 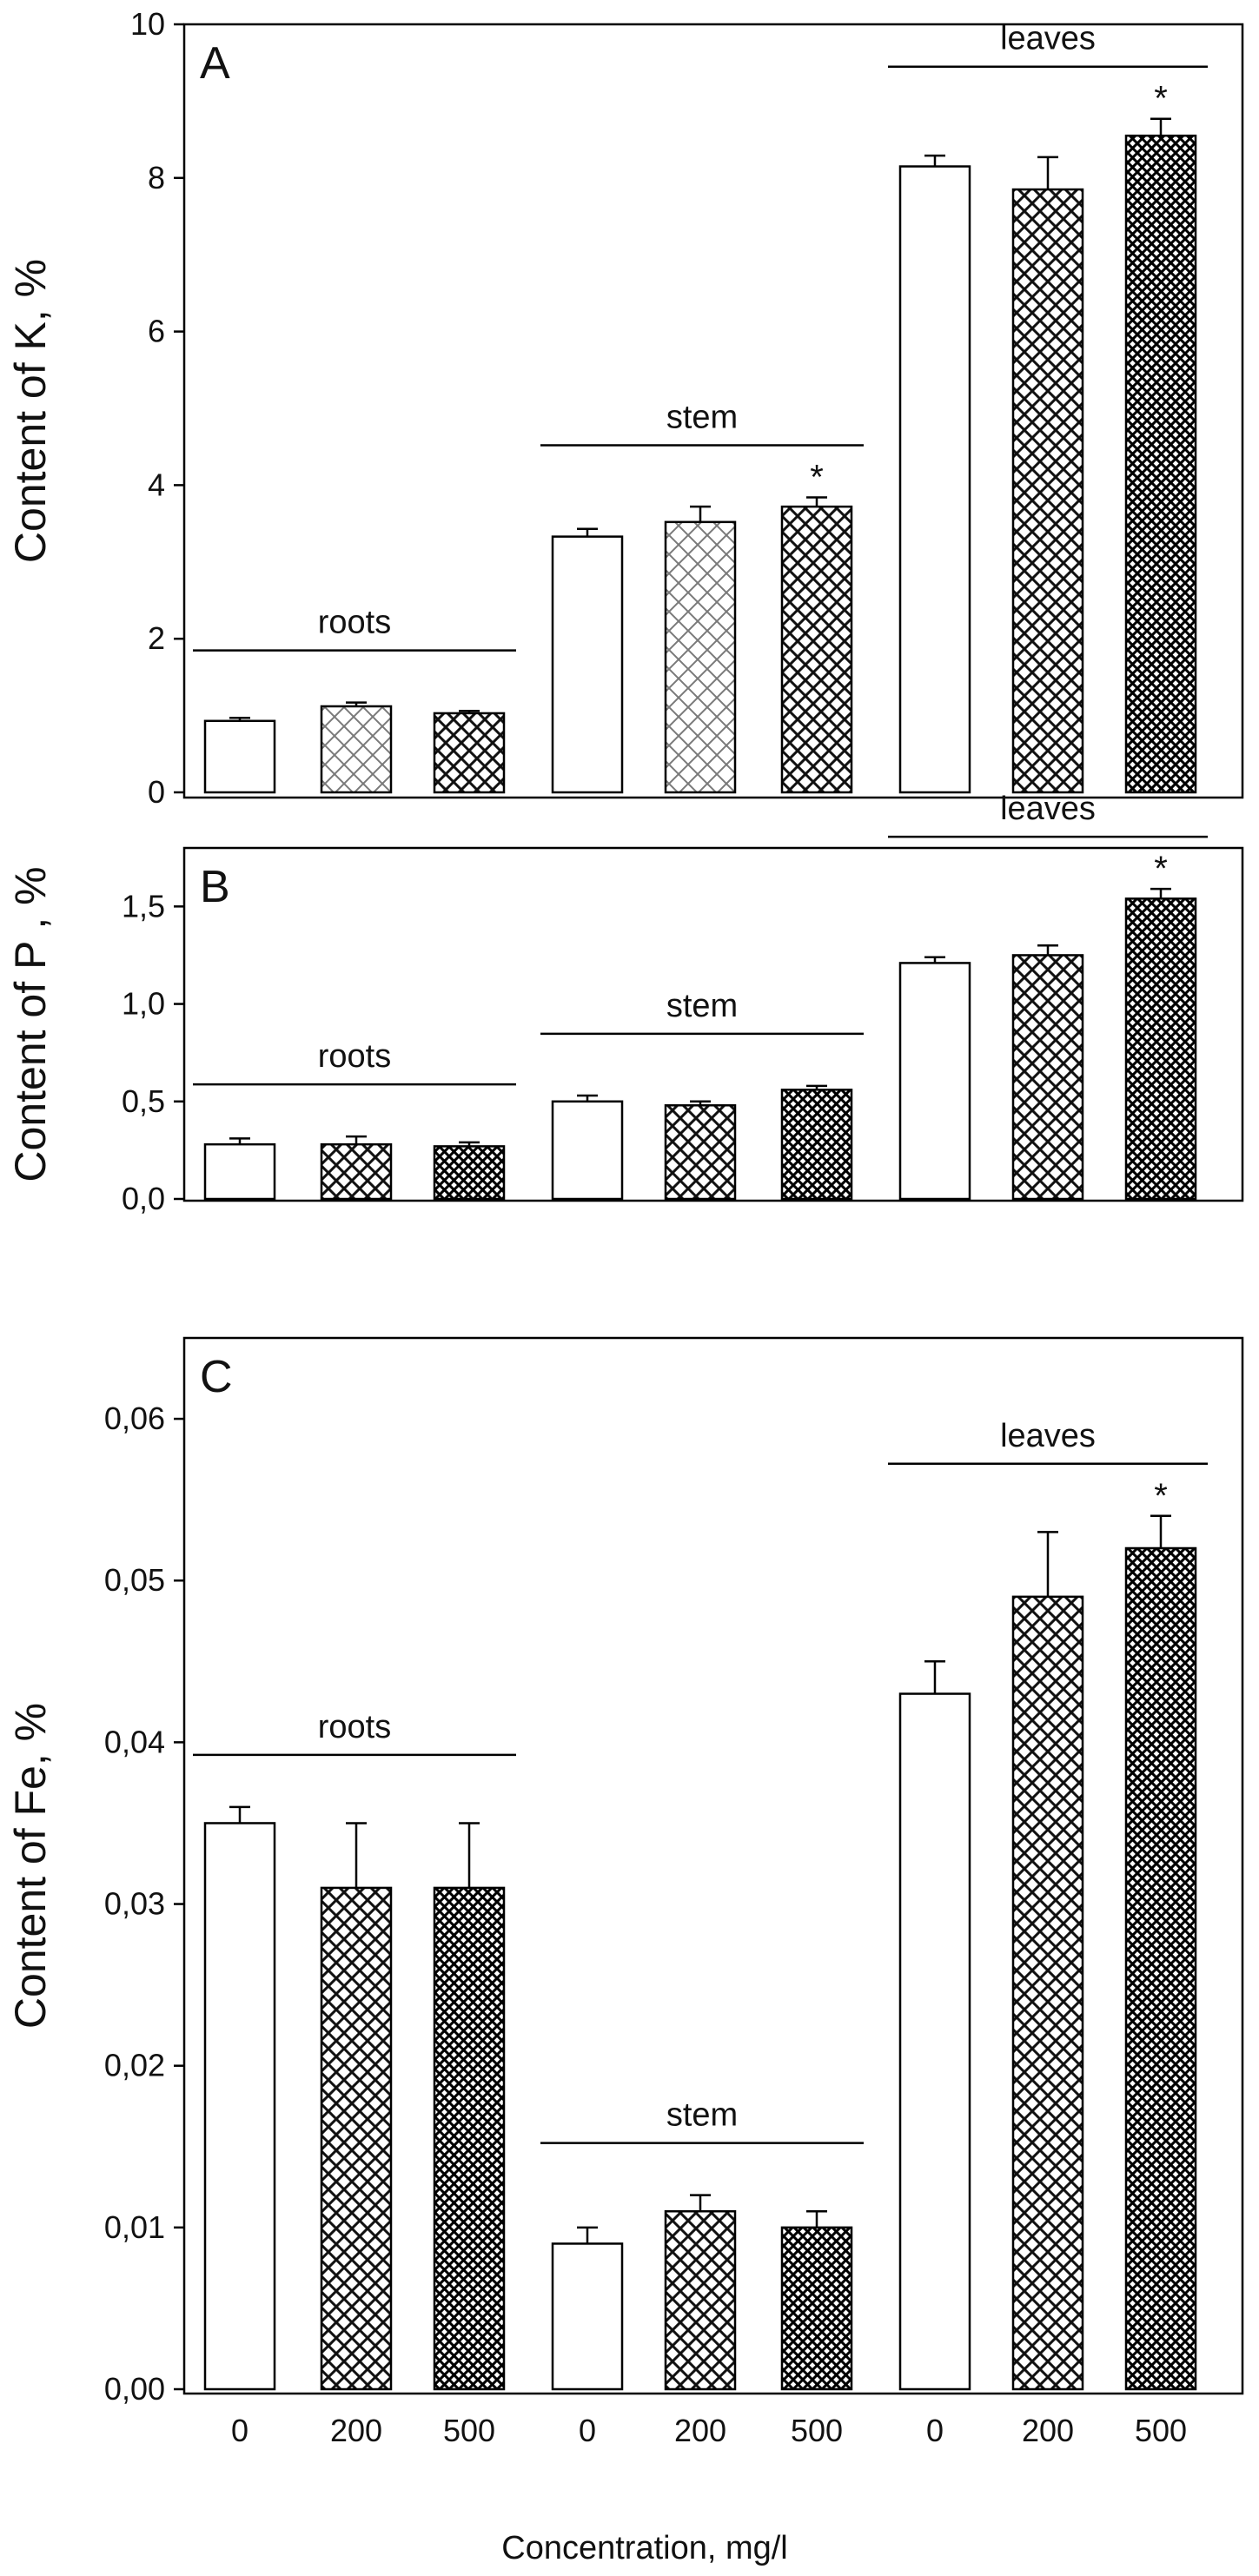 I want to click on y-tick-label: 4, so click(x=156, y=484).